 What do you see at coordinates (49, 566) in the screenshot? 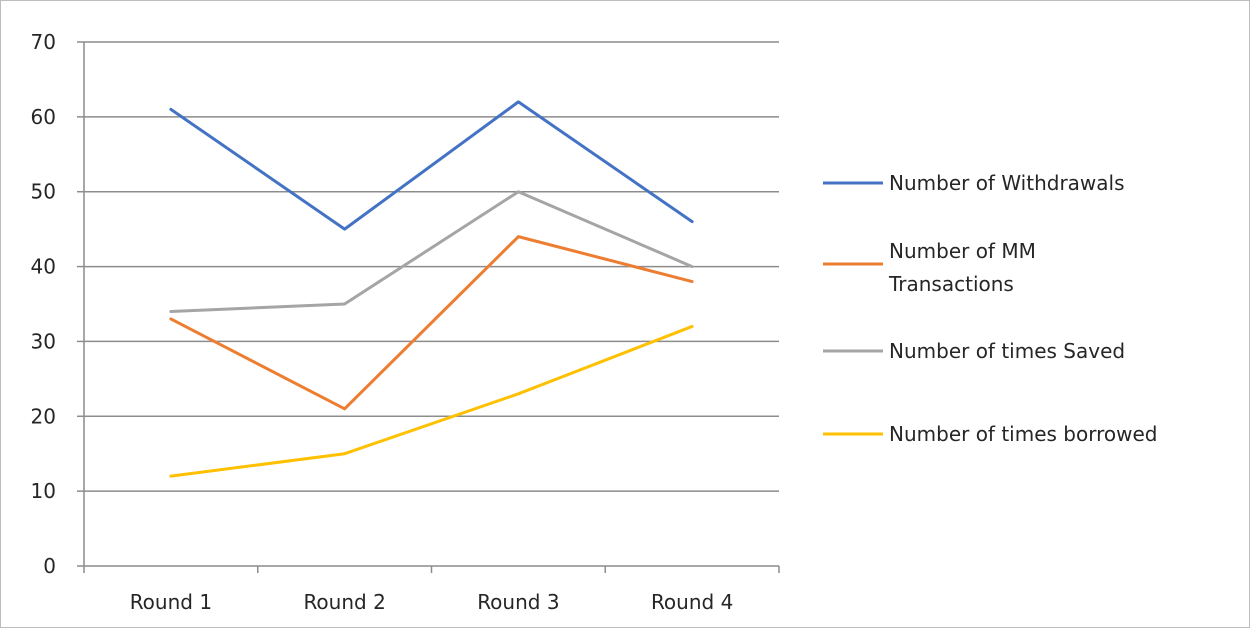
I see `y-tick-label: 0` at bounding box center [49, 566].